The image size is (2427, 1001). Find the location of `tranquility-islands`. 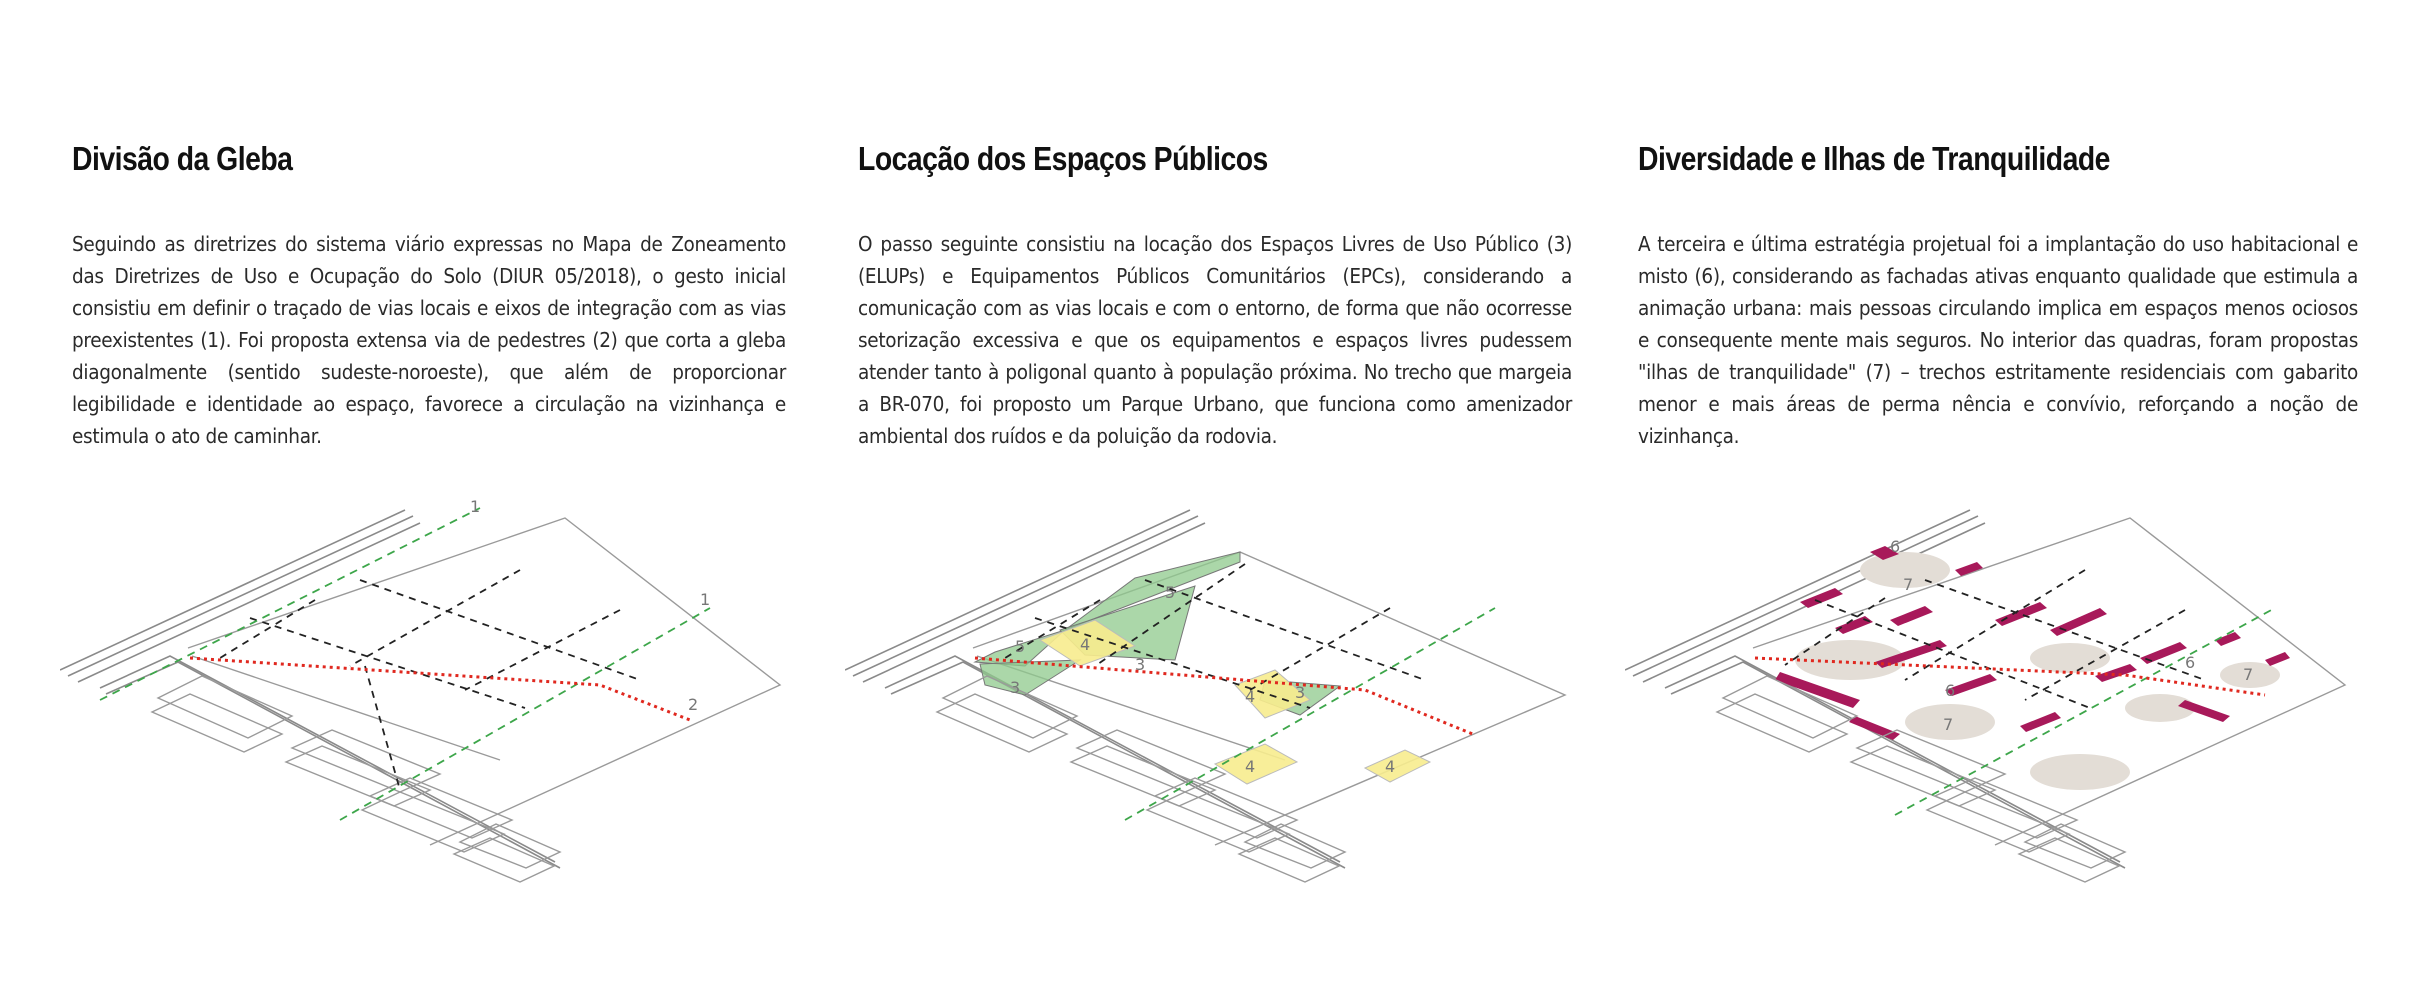

tranquility-islands is located at coordinates (2037, 671).